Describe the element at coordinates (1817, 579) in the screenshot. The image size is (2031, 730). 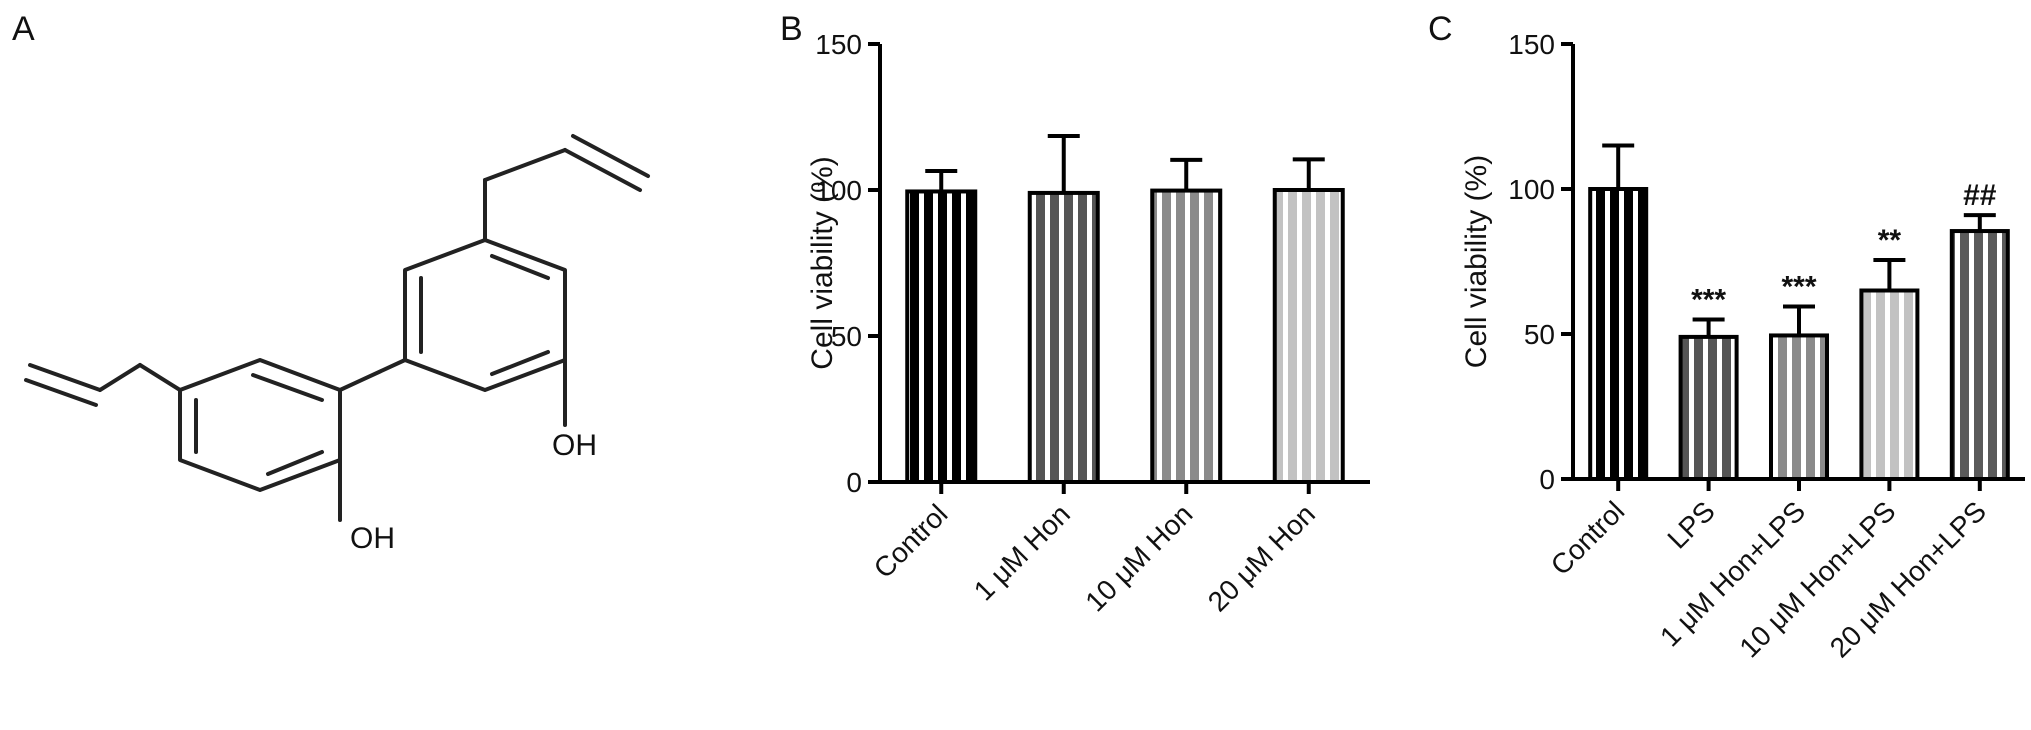
I see `category-label: 10 μM Hon+LPS` at that location.